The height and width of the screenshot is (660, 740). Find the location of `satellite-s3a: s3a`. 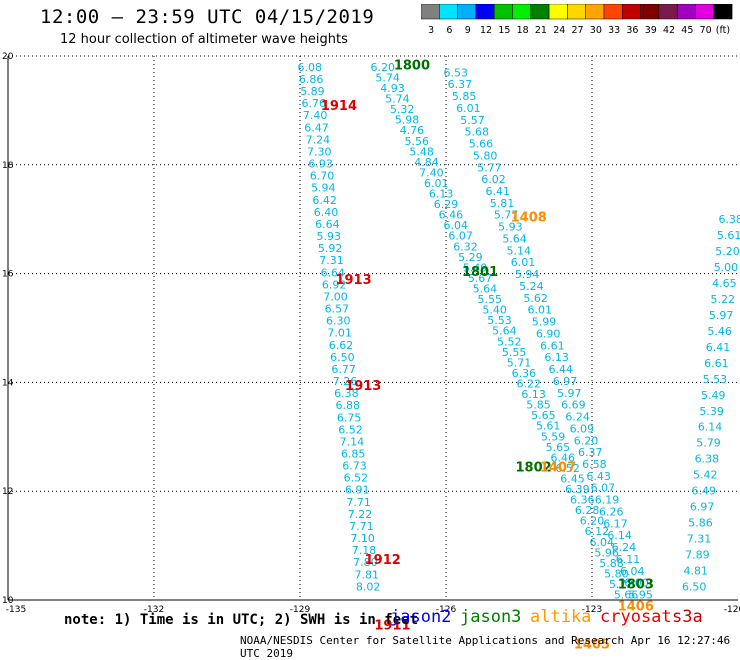

satellite-s3a: s3a is located at coordinates (687, 617).